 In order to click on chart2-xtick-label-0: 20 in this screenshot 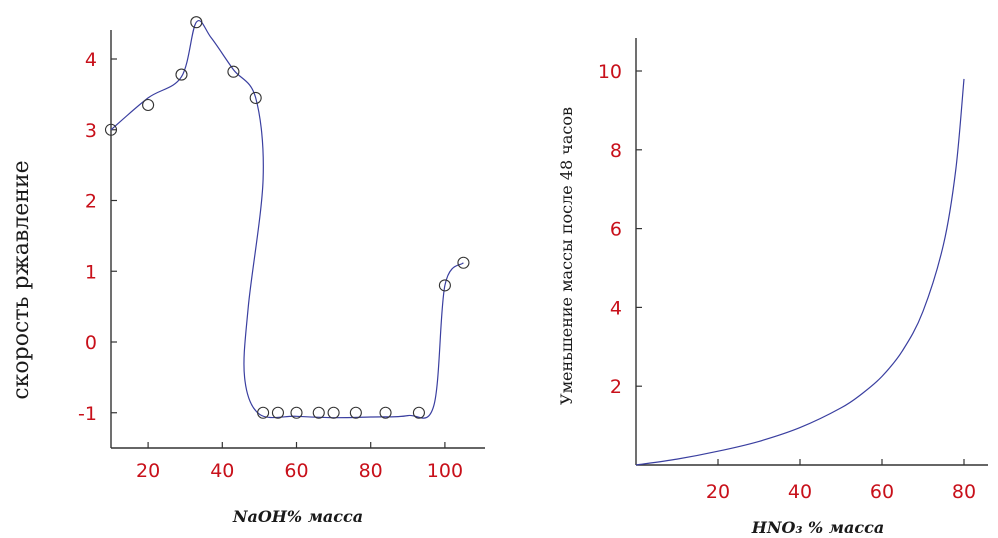, I will do `click(718, 492)`.